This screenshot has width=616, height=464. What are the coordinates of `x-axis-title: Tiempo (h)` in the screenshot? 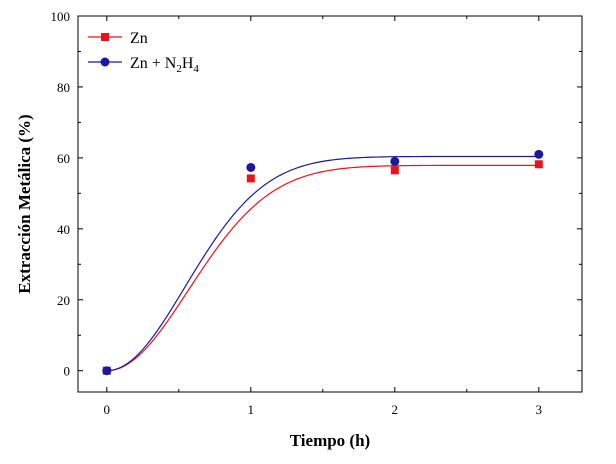 It's located at (330, 440).